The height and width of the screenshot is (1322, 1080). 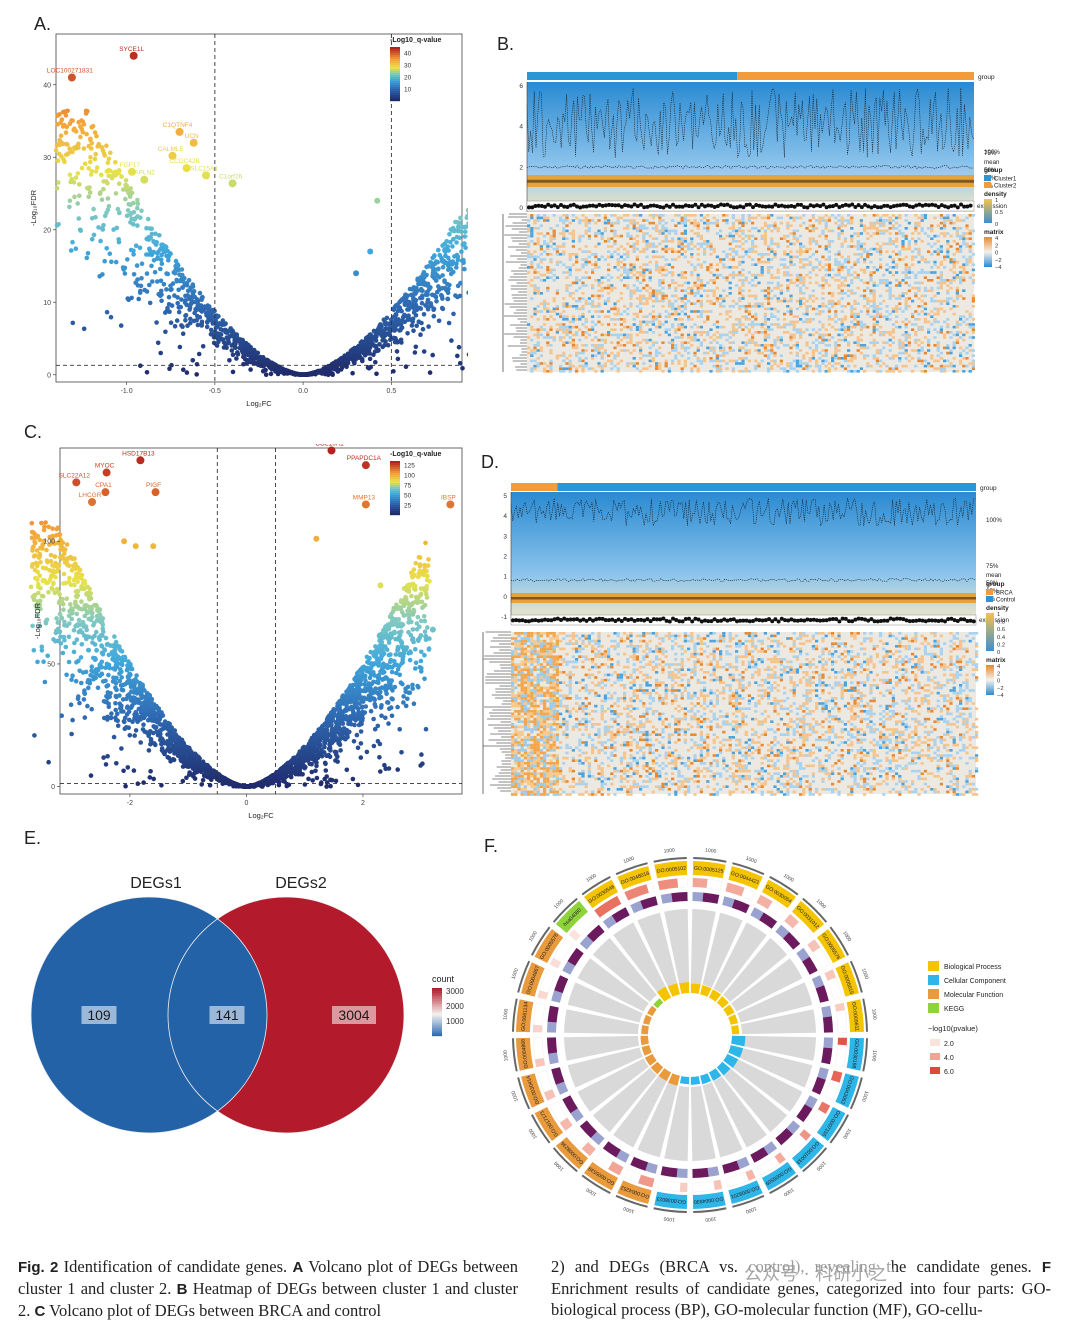 I want to click on labeled-point, so click(x=180, y=132).